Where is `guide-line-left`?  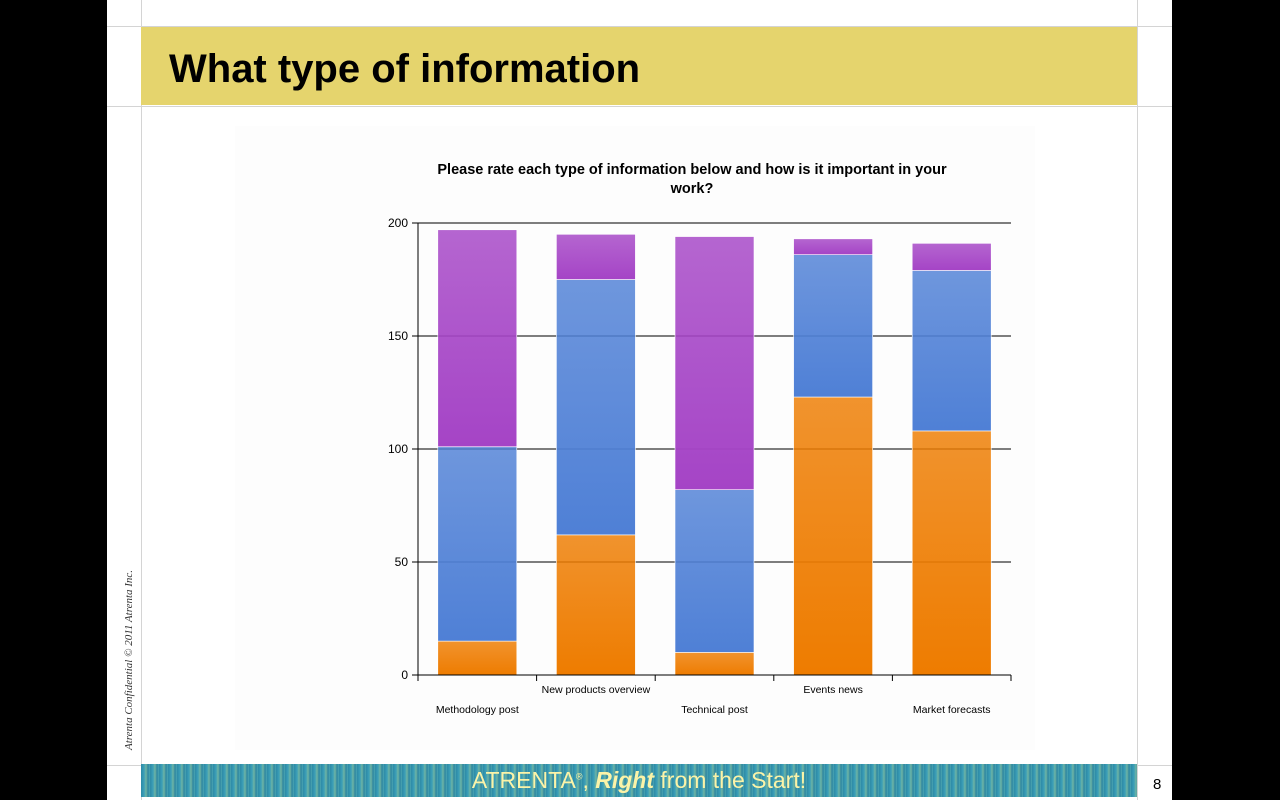 guide-line-left is located at coordinates (141, 400).